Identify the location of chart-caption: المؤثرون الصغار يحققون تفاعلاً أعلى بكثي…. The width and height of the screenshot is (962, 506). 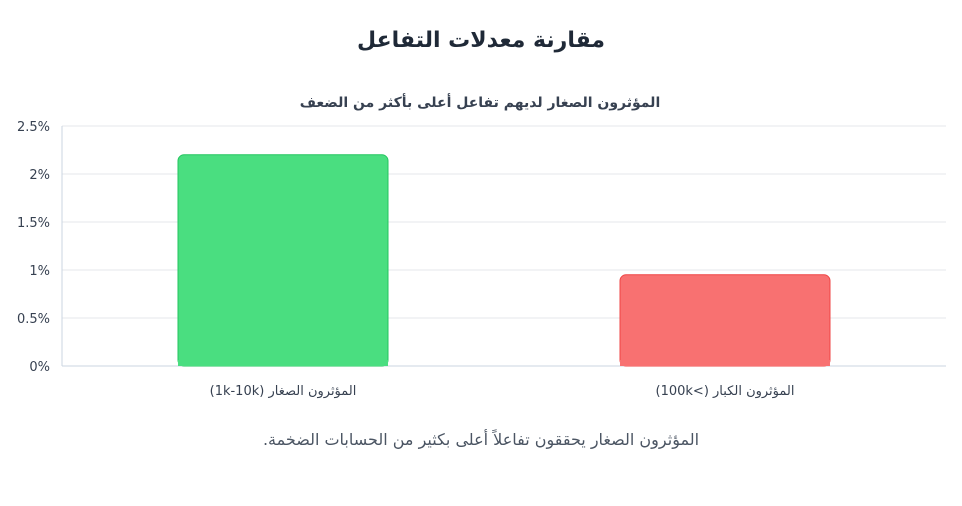
(481, 439).